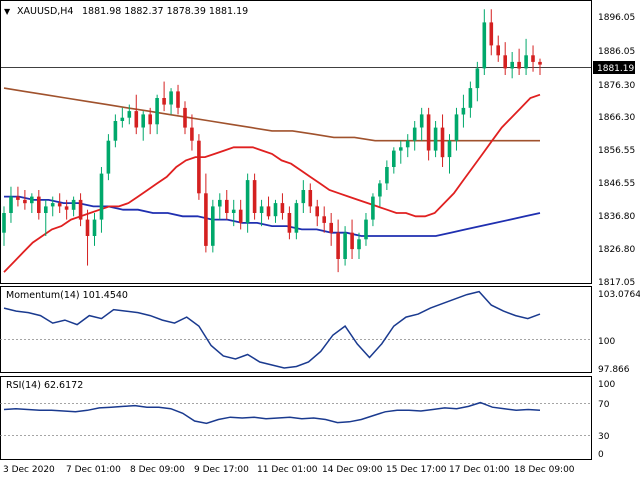 The width and height of the screenshot is (640, 480). I want to click on time-label: 15 Dec 17:00, so click(416, 470).